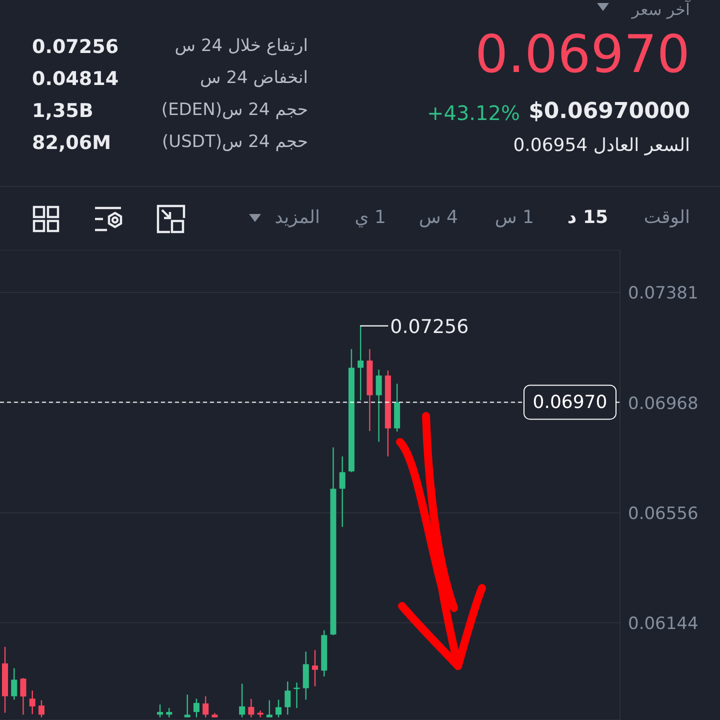 This screenshot has height=720, width=720. What do you see at coordinates (438, 218) in the screenshot?
I see `text: 4 س` at bounding box center [438, 218].